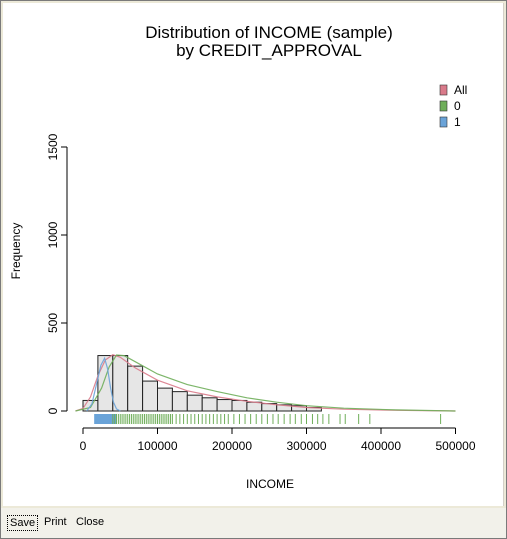 The height and width of the screenshot is (539, 507). I want to click on chart-title: Distribution of INCOME (sample), so click(269, 32).